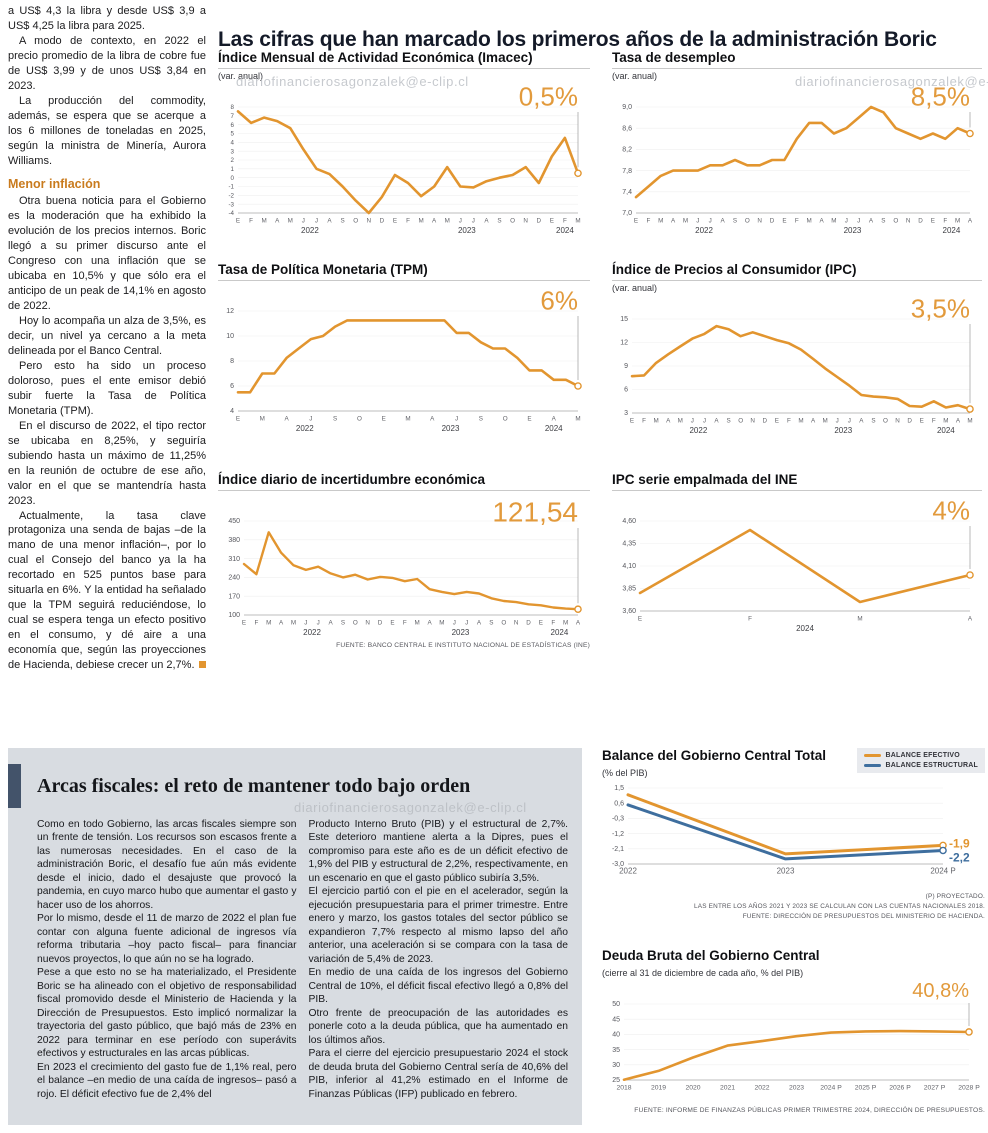  Describe the element at coordinates (627, 128) in the screenshot. I see `svg-text: 8,6` at that location.